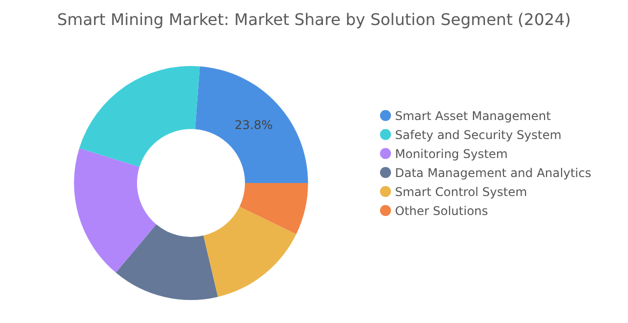  What do you see at coordinates (473, 115) in the screenshot?
I see `legend-label: Smart Asset Management` at bounding box center [473, 115].